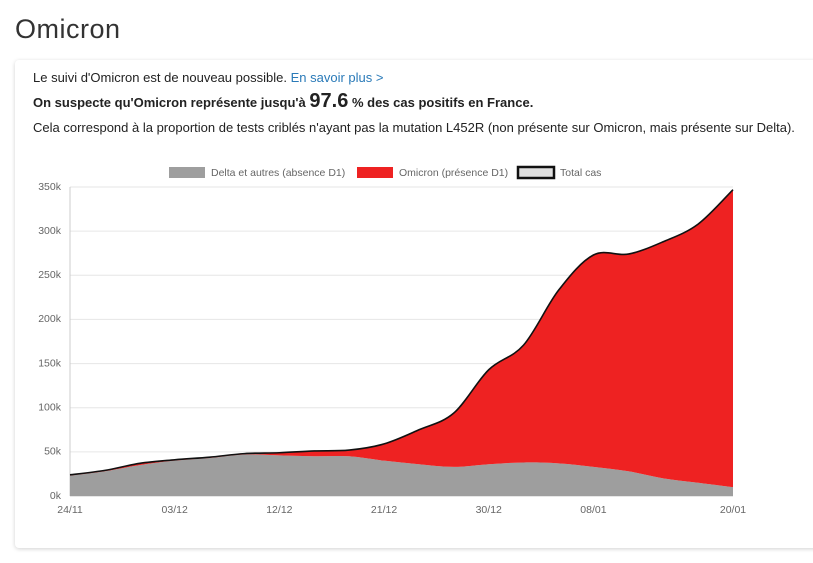 This screenshot has height=563, width=813. I want to click on y-tick-label: 250k, so click(50, 275).